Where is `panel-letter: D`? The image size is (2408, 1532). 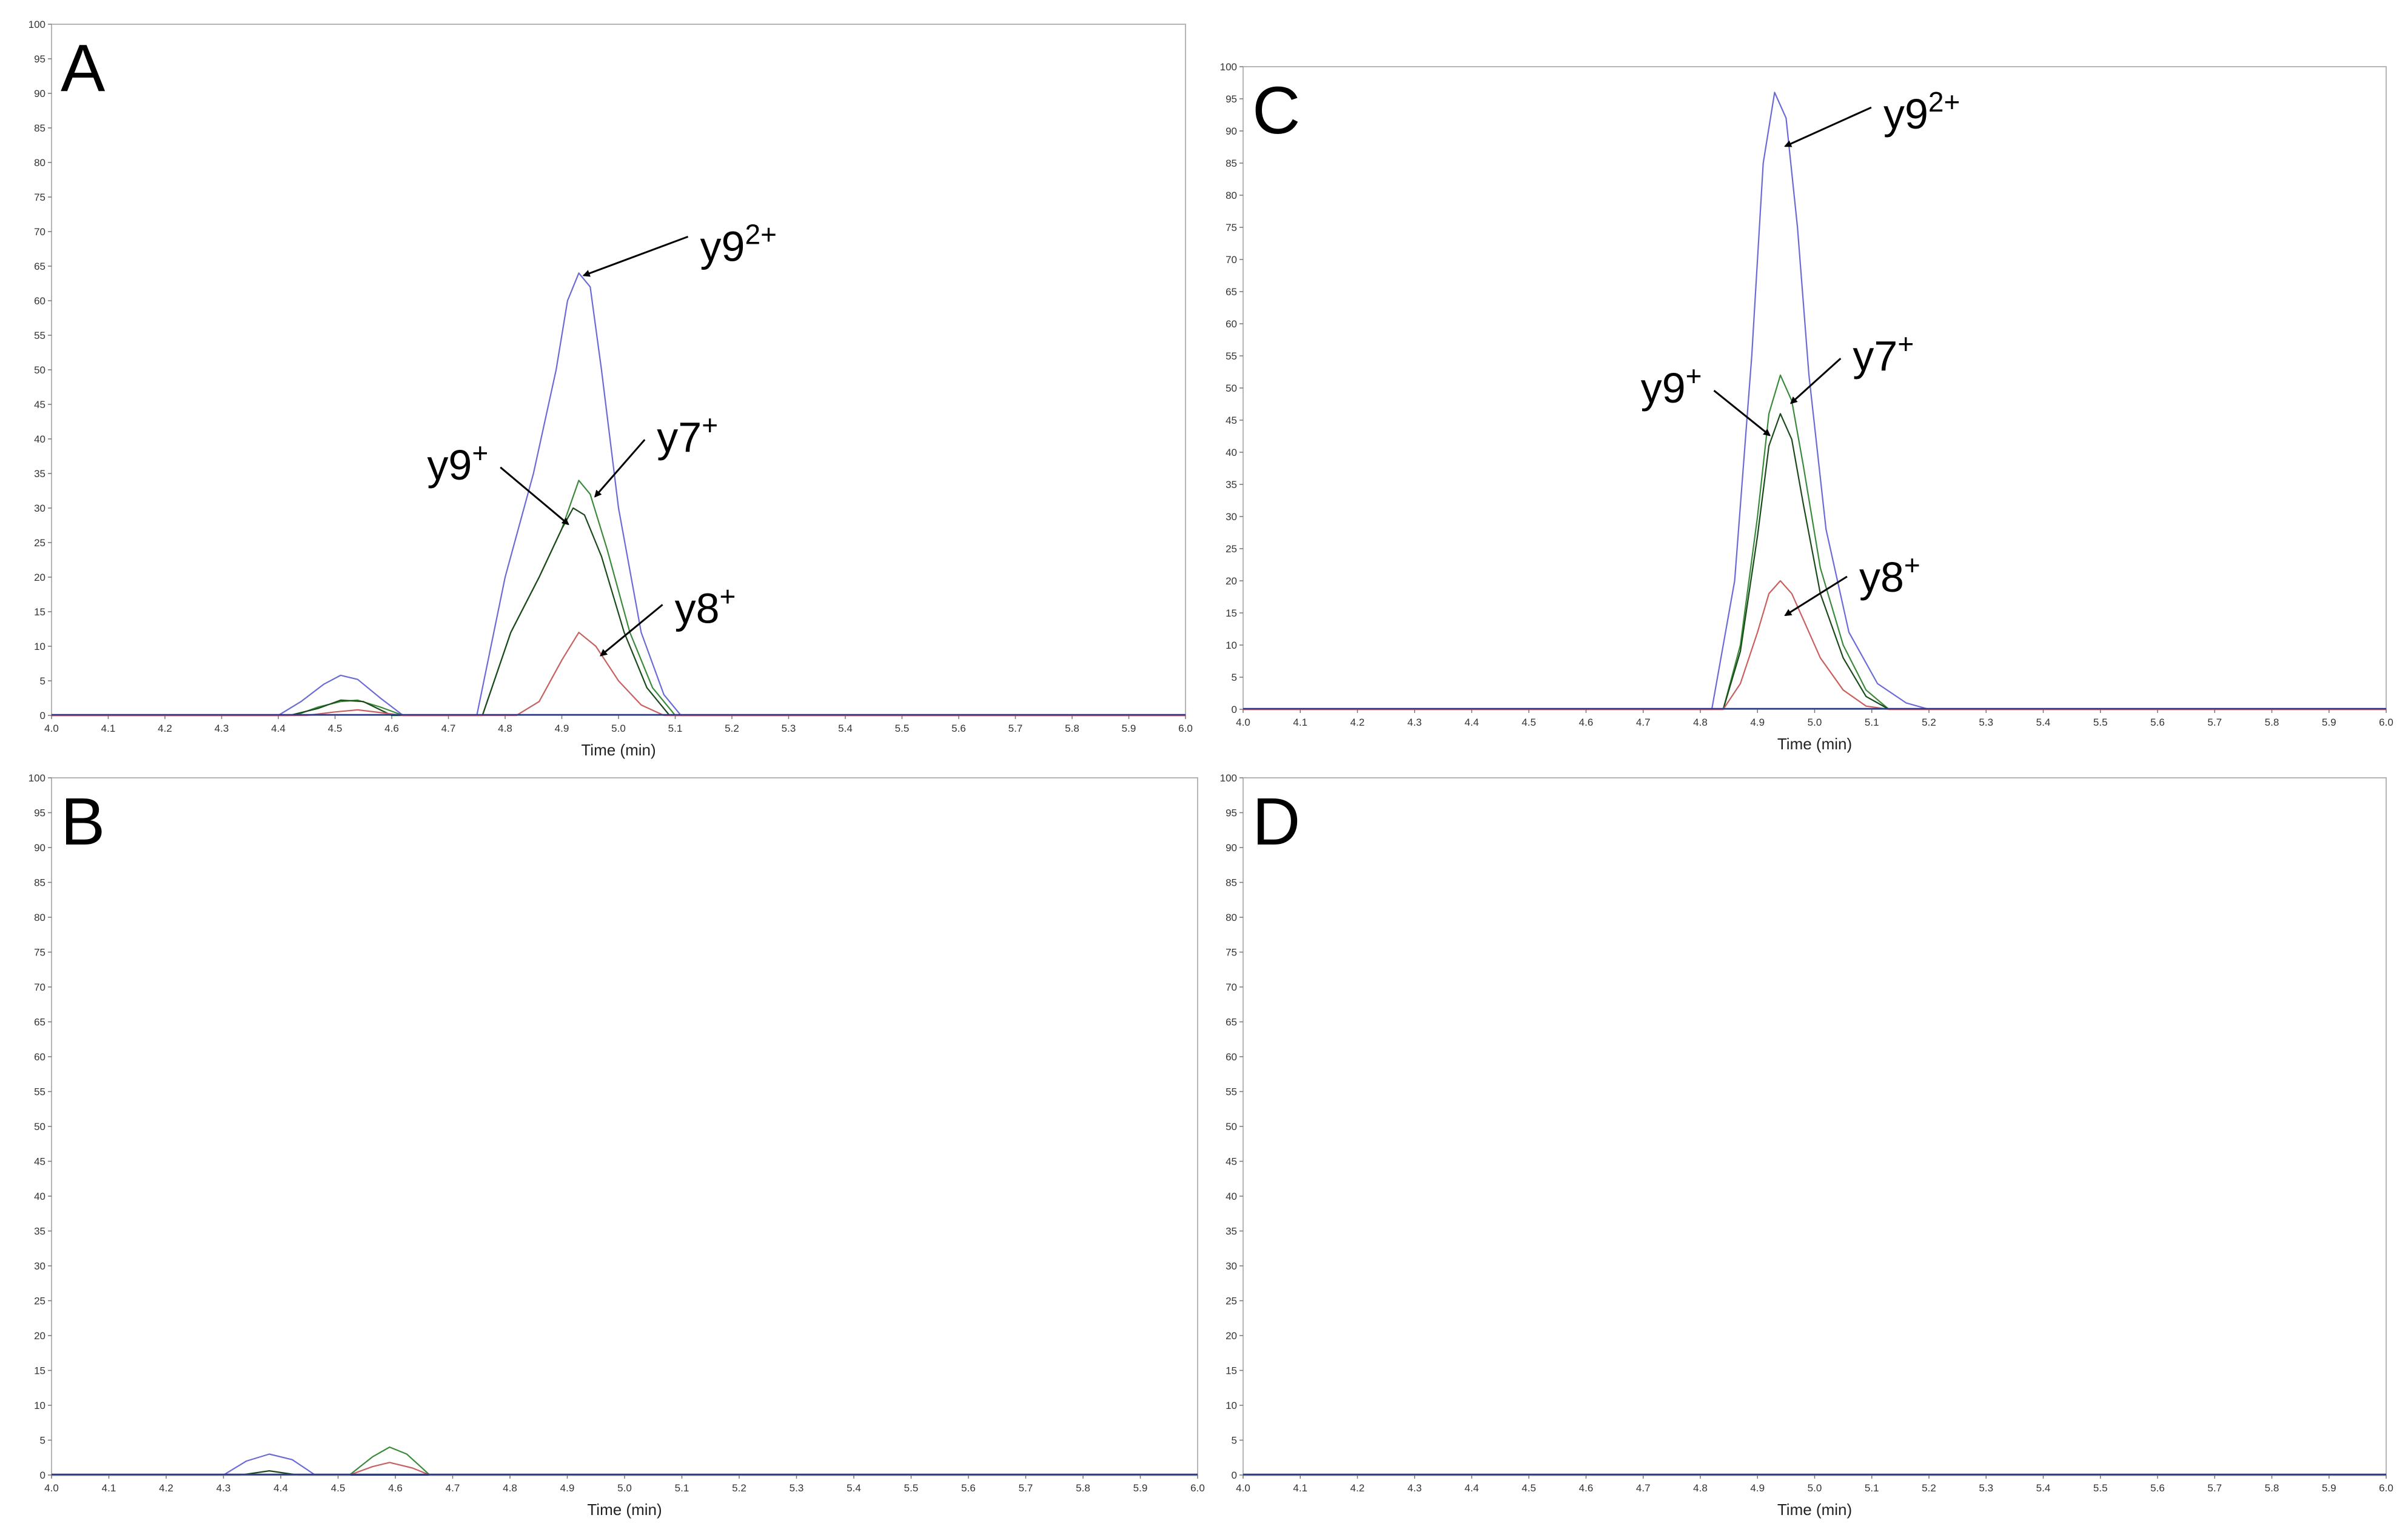 panel-letter: D is located at coordinates (1276, 822).